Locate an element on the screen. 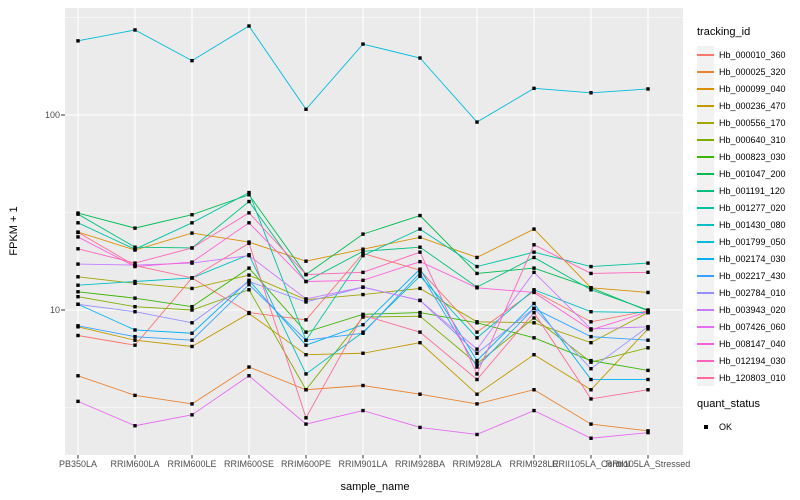  legend-item: Hb_000640_310 is located at coordinates (748, 139).